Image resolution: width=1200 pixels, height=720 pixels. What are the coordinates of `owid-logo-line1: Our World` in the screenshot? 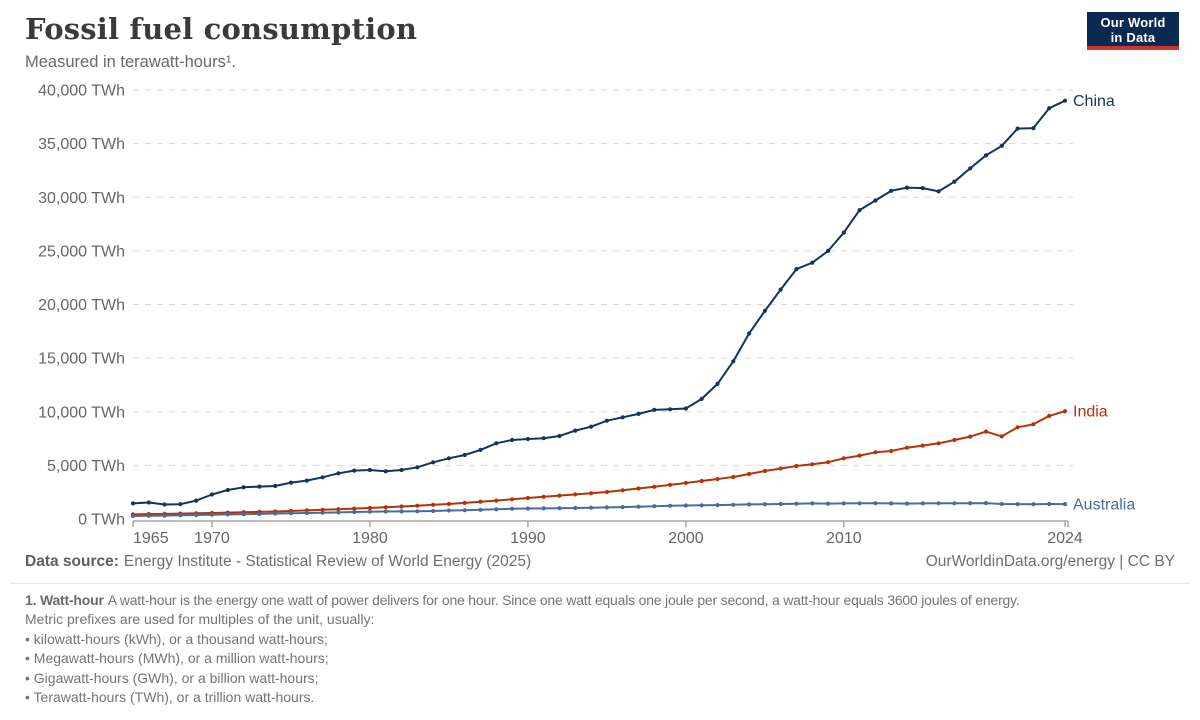 It's located at (1133, 22).